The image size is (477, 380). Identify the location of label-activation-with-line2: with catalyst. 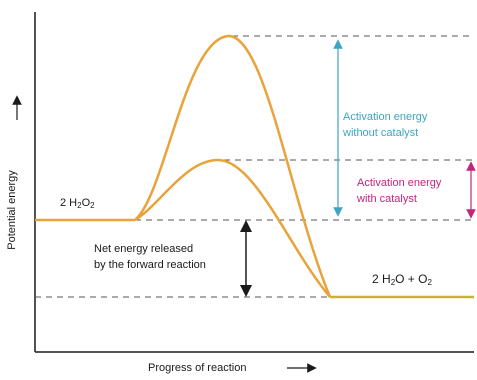
(387, 199).